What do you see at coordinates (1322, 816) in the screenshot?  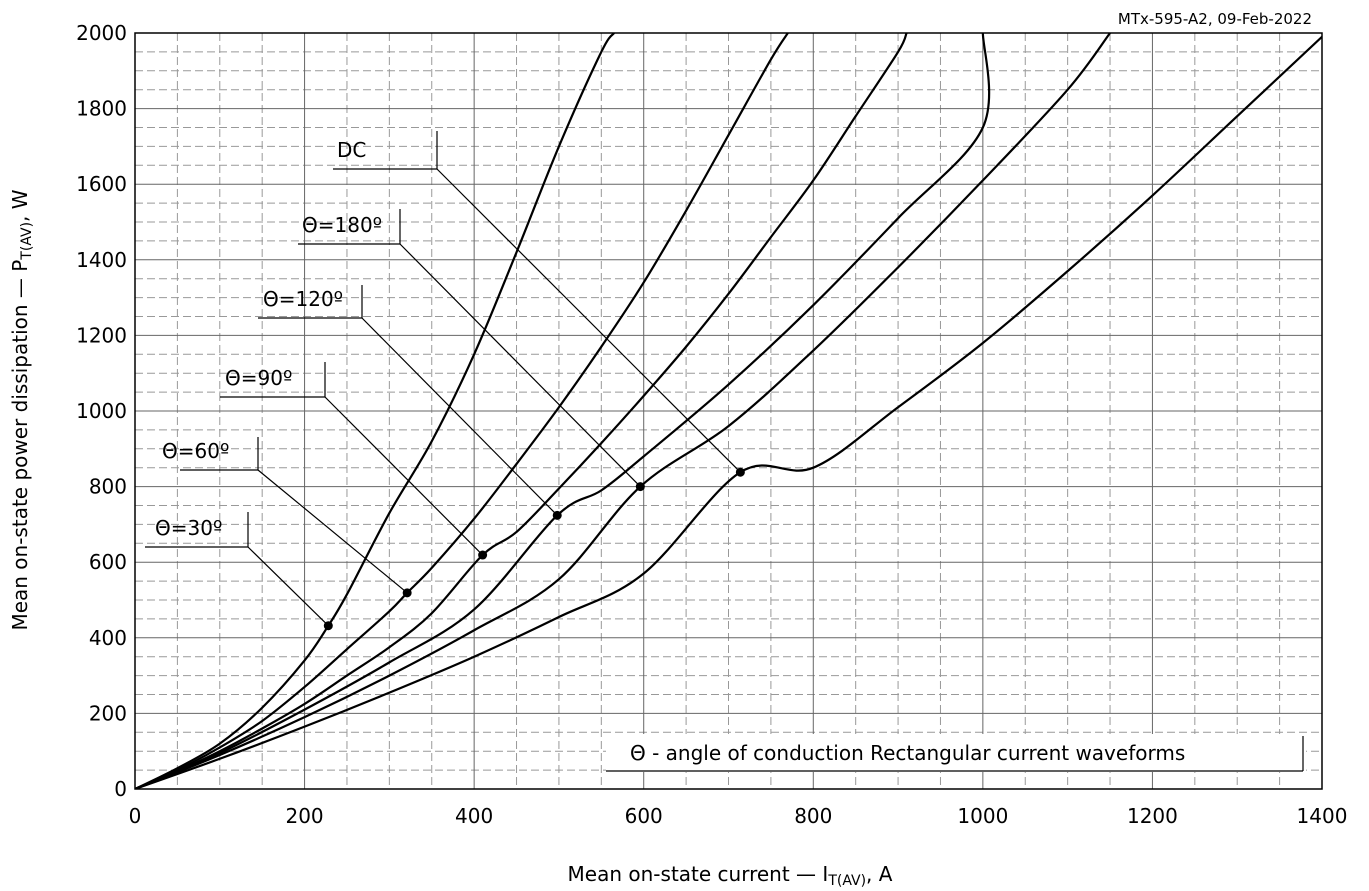 I see `x-tick-label: 1400` at bounding box center [1322, 816].